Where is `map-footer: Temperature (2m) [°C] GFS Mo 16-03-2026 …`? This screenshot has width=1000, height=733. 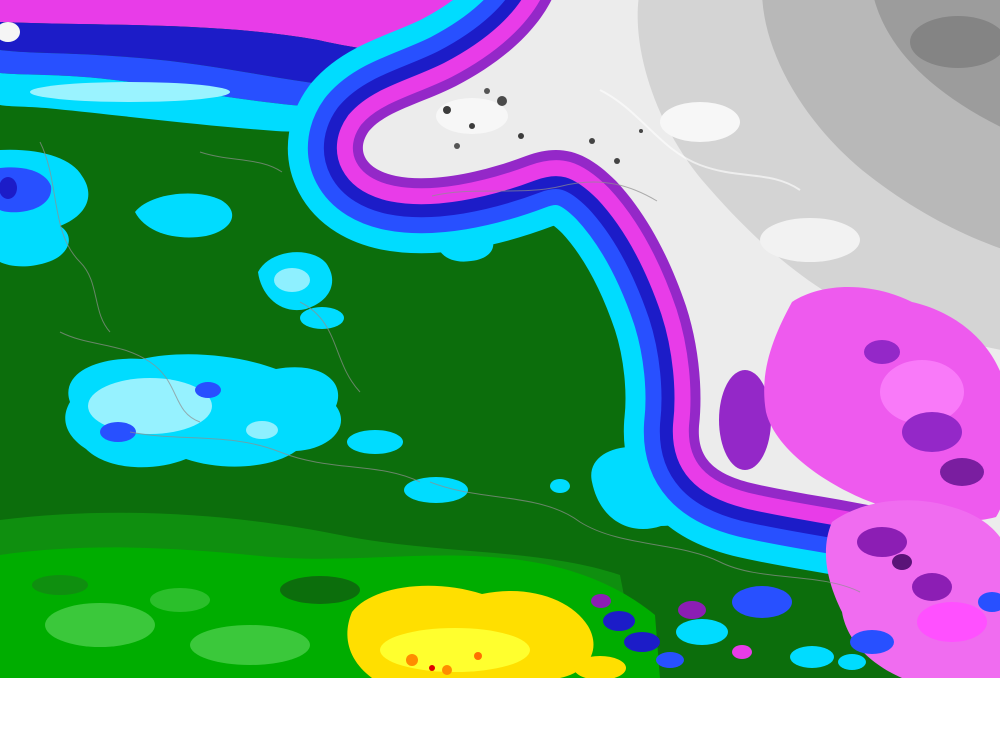
map-footer: Temperature (2m) [°C] GFS Mo 16-03-2026 … is located at coordinates (500, 705).